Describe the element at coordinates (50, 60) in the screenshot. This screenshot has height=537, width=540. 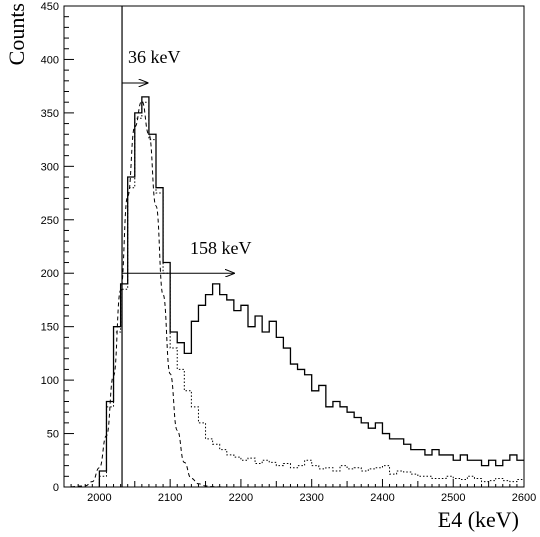
I see `y-tick-label: 400` at that location.